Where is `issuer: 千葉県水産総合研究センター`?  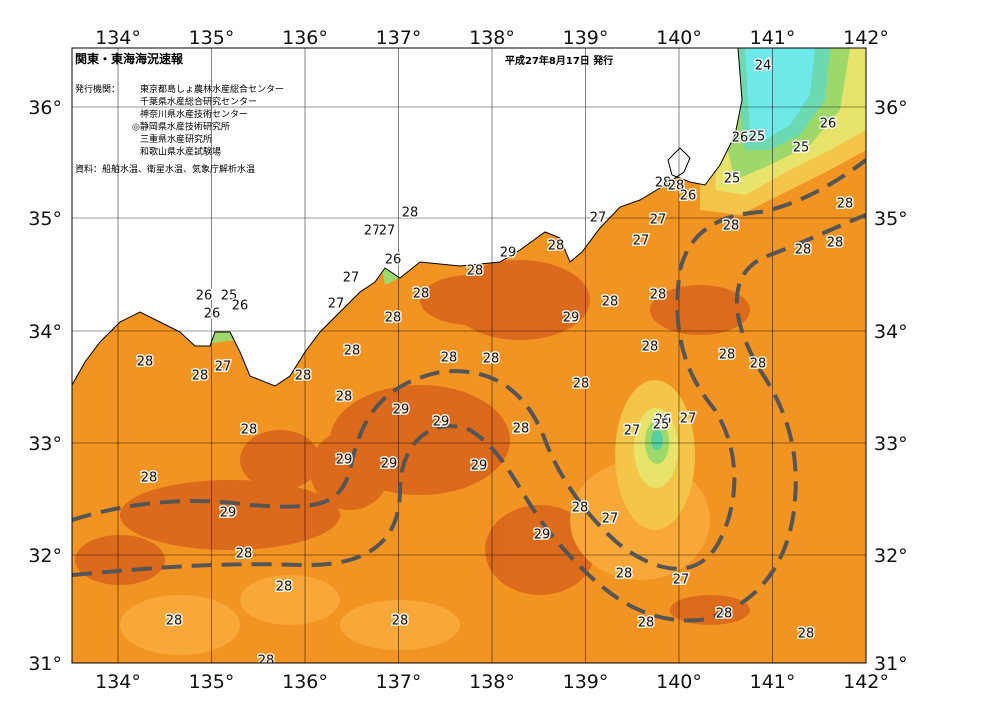
issuer: 千葉県水産総合研究センター is located at coordinates (198, 102).